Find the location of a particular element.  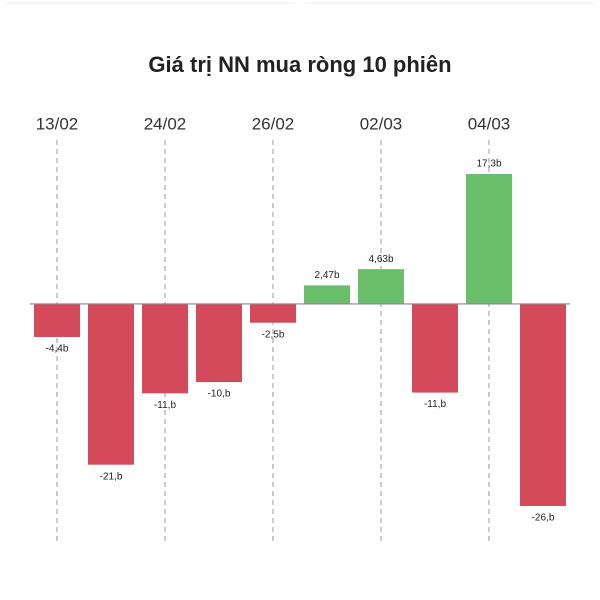

x-tick-label: 26/02 is located at coordinates (273, 123).